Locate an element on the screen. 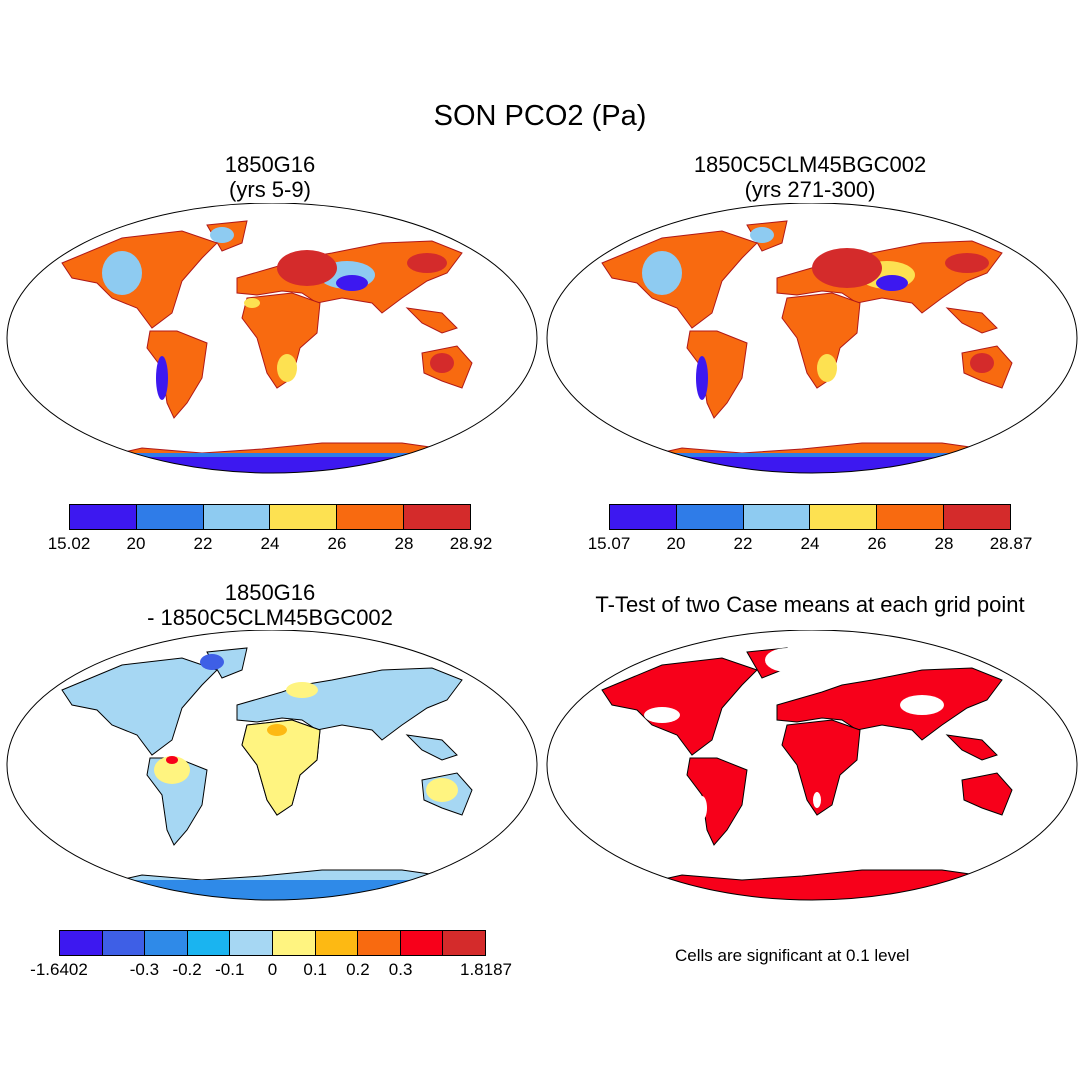  panel-title-top-right: 1850C5CLM45BGC002 (yrs 271-300) is located at coordinates (810, 177).